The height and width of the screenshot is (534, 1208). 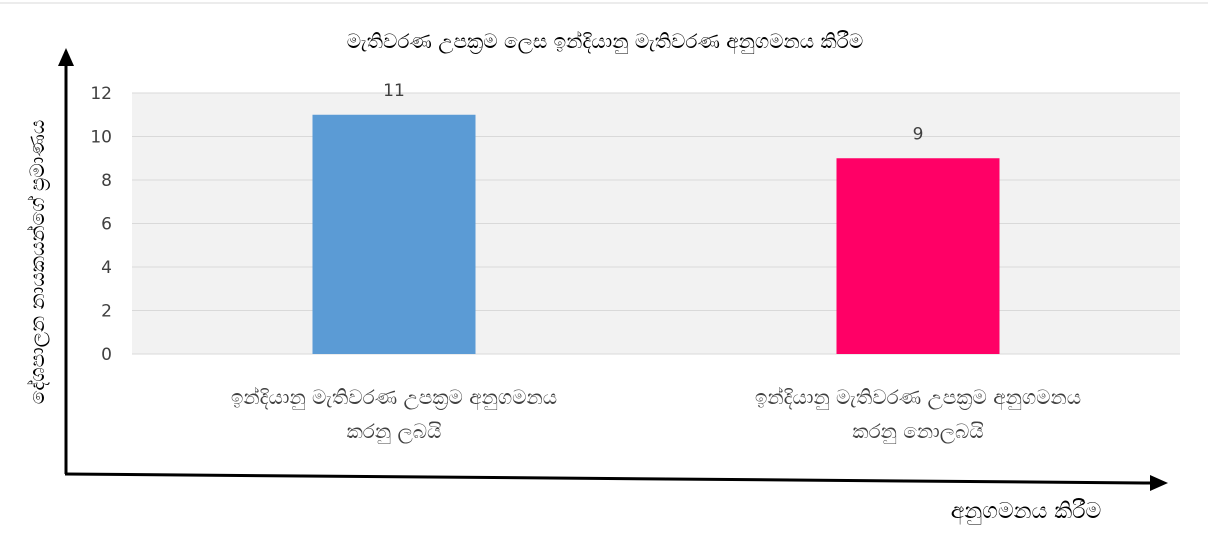 What do you see at coordinates (653, 113) in the screenshot?
I see `data-labels: 11 9` at bounding box center [653, 113].